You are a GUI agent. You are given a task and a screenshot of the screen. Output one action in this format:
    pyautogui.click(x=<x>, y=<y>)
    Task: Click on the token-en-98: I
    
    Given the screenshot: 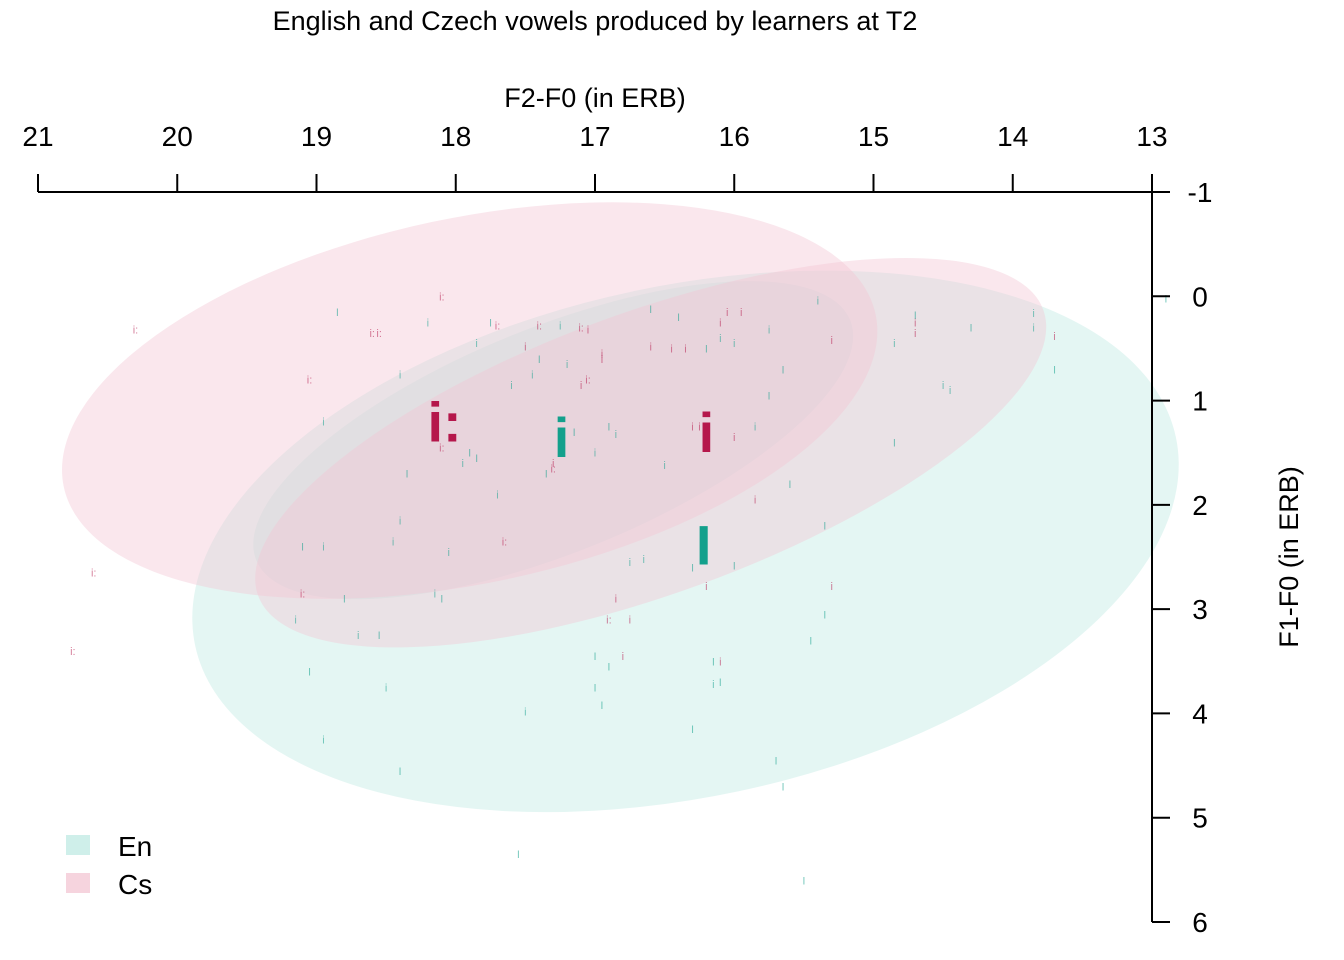 What is the action you would take?
    pyautogui.click(x=379, y=636)
    